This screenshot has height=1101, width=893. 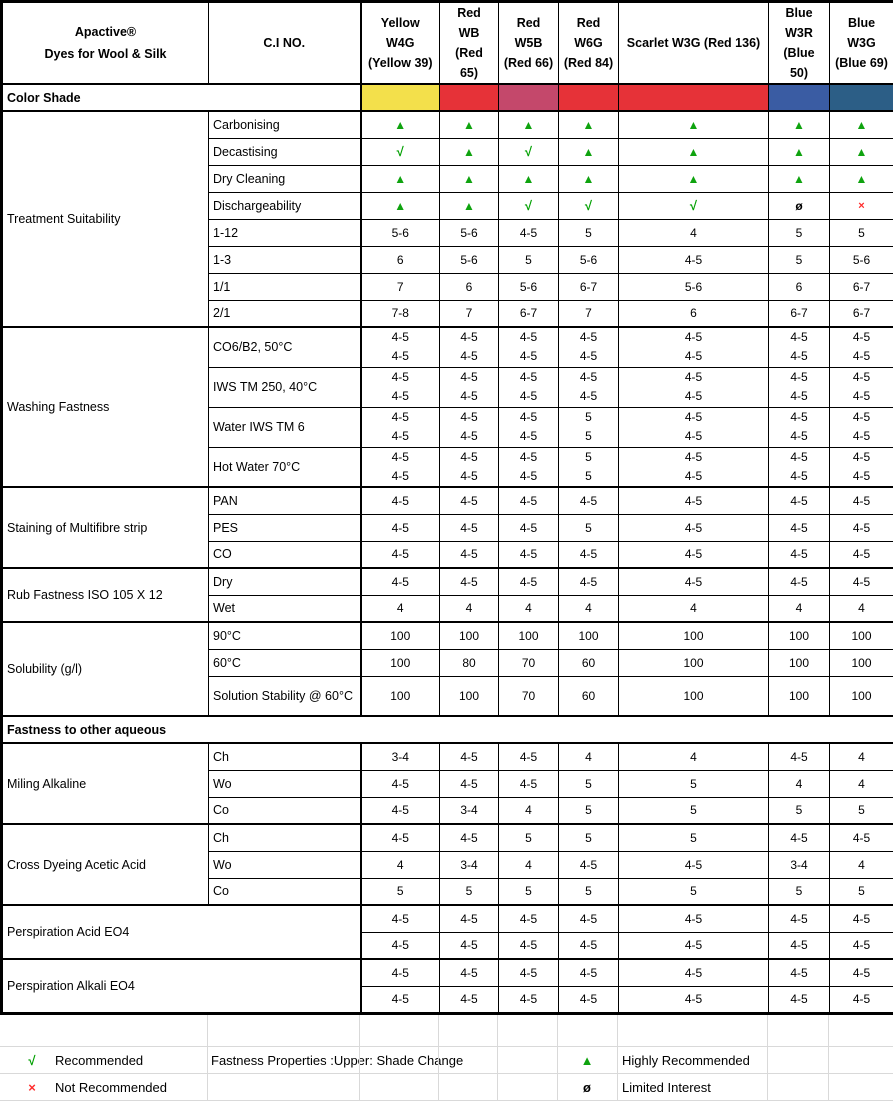 I want to click on table-title-line: Apactive®, so click(x=105, y=32).